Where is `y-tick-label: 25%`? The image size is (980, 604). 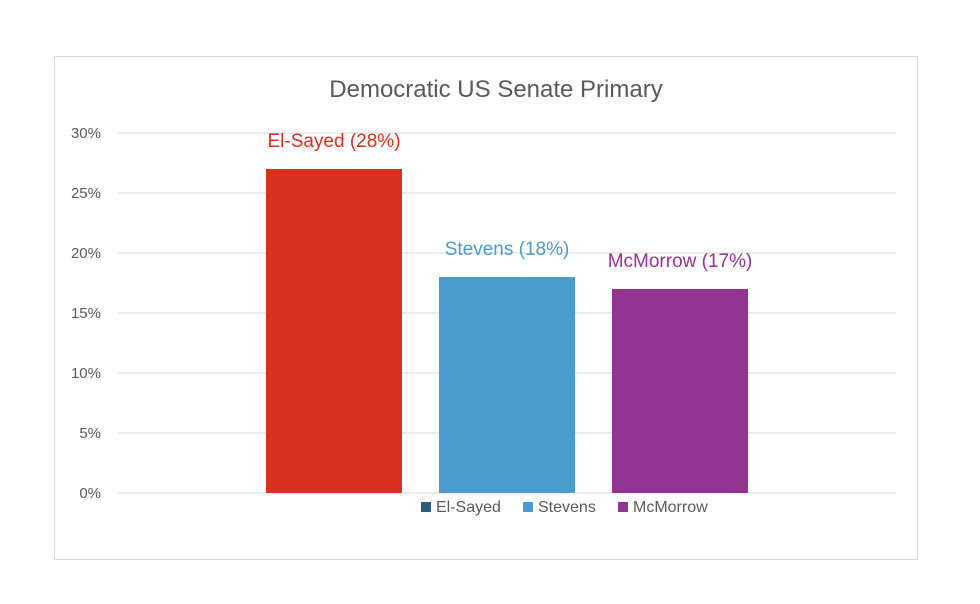
y-tick-label: 25% is located at coordinates (86, 193).